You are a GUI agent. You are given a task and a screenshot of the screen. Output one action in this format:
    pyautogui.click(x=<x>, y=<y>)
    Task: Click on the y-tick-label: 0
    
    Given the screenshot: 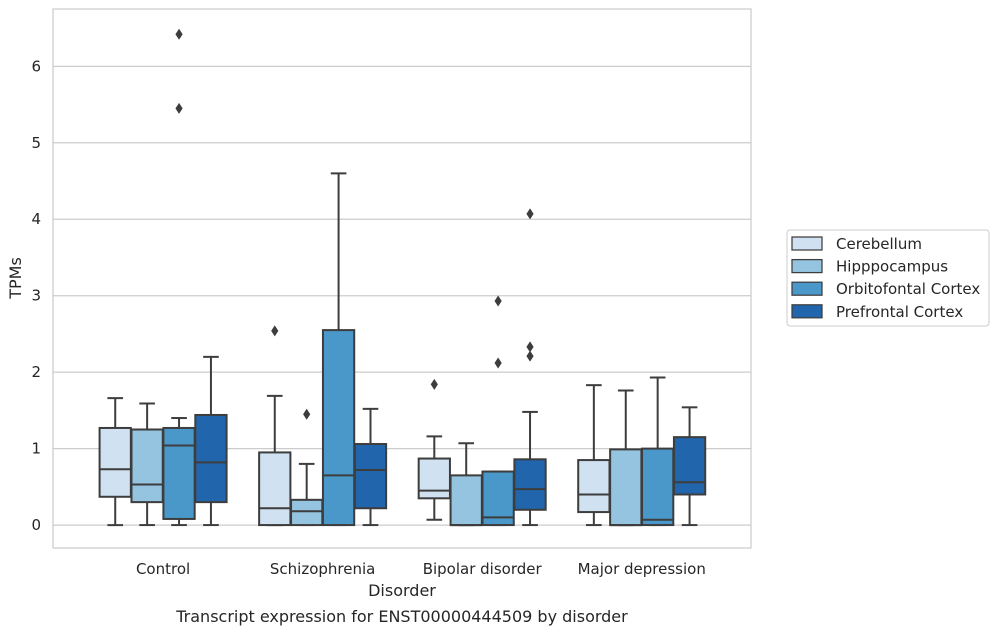 What is the action you would take?
    pyautogui.click(x=36, y=525)
    